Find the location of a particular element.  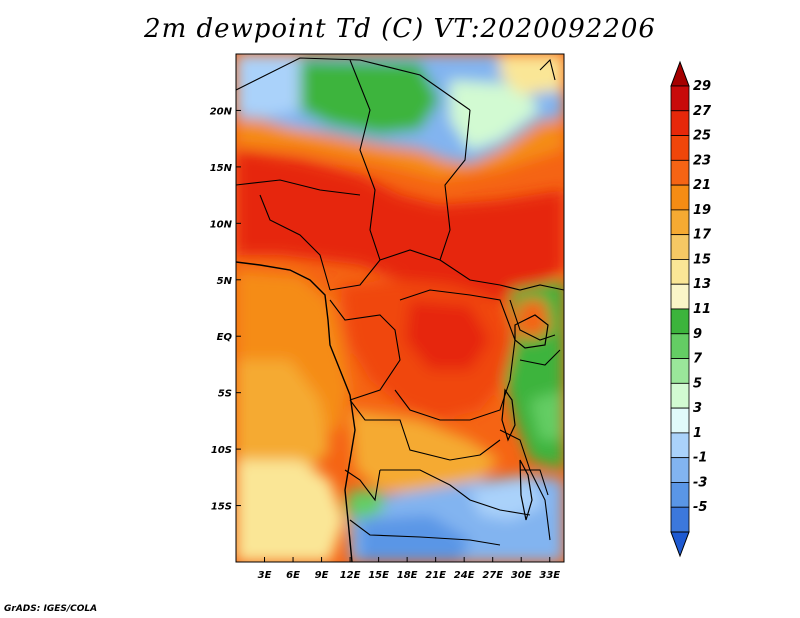

x-tick-label: 21E is located at coordinates (435, 575).